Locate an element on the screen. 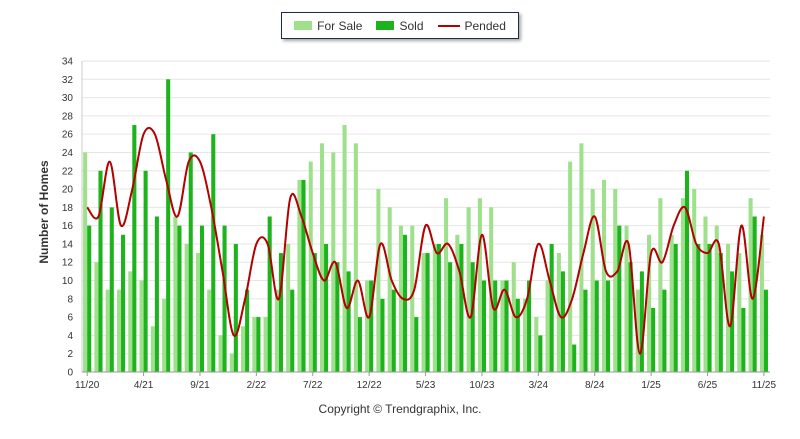  legend-item-sold: Sold is located at coordinates (400, 26).